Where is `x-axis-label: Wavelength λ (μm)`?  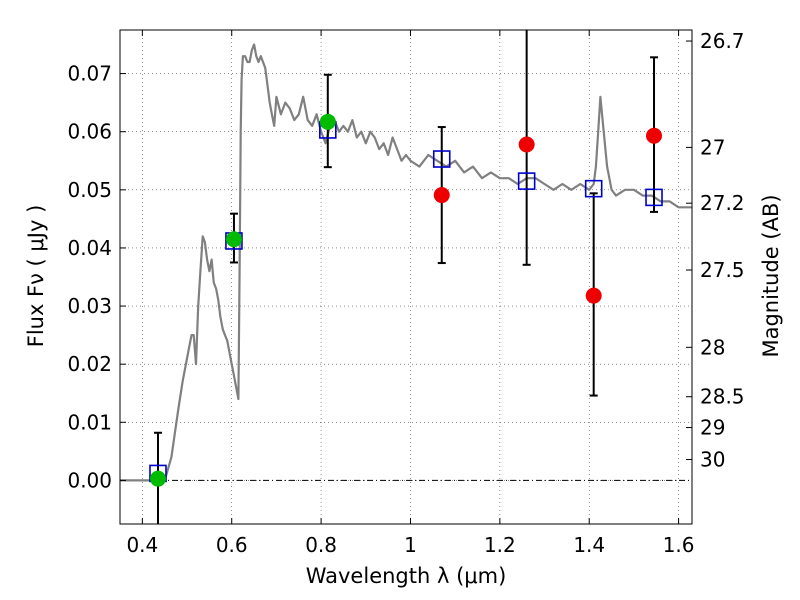
x-axis-label: Wavelength λ (μm) is located at coordinates (406, 576).